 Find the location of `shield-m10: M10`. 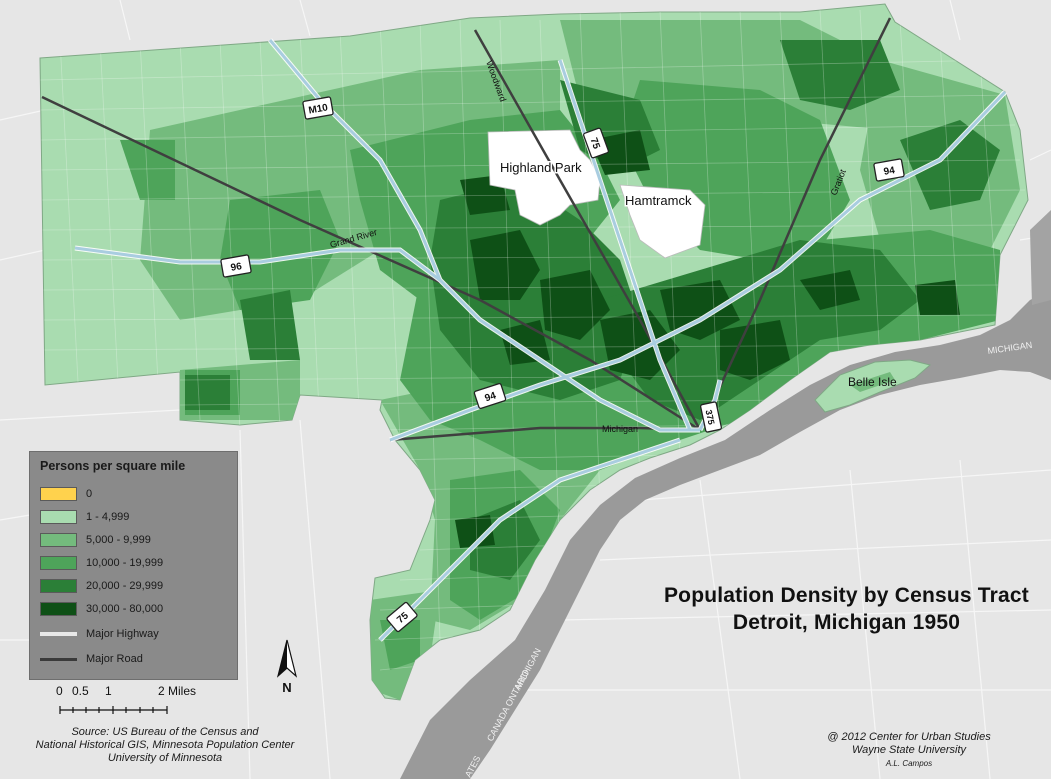

shield-m10: M10 is located at coordinates (318, 108).